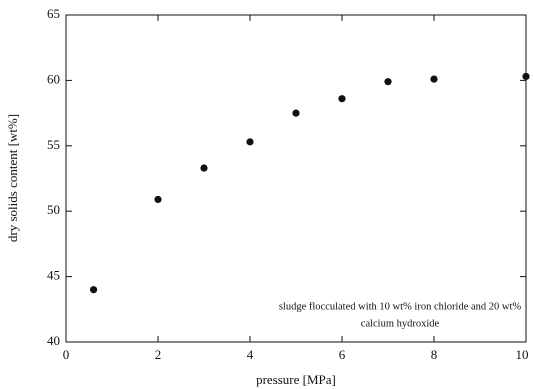 The height and width of the screenshot is (389, 533). Describe the element at coordinates (53, 78) in the screenshot. I see `y-tick-label: 60` at that location.